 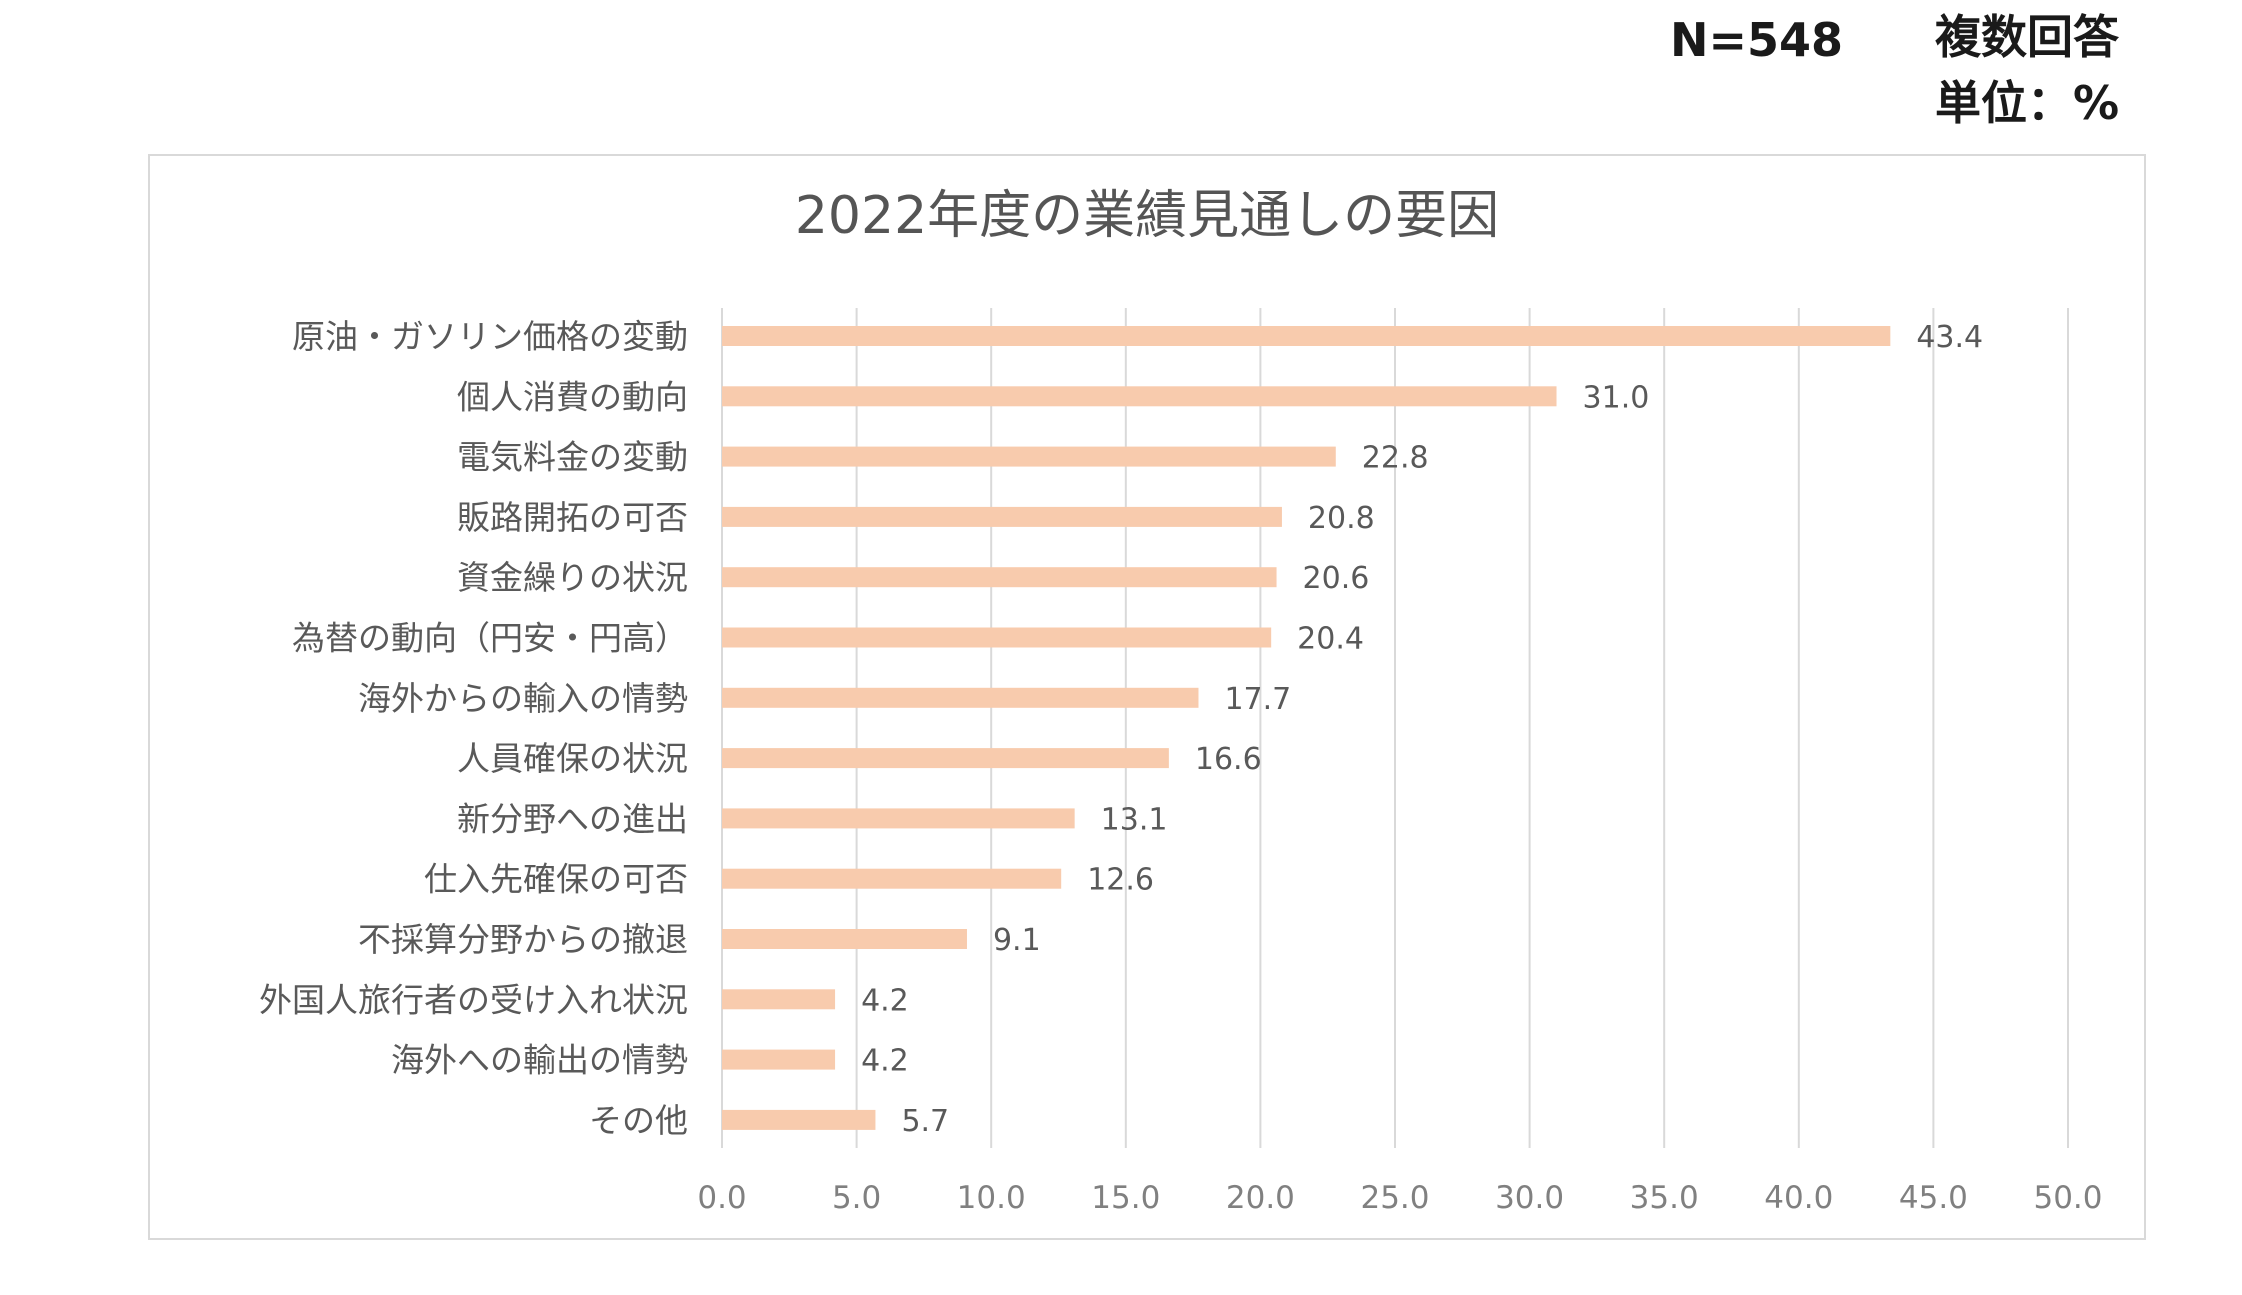 What do you see at coordinates (1949, 337) in the screenshot?
I see `data-label: 43.4` at bounding box center [1949, 337].